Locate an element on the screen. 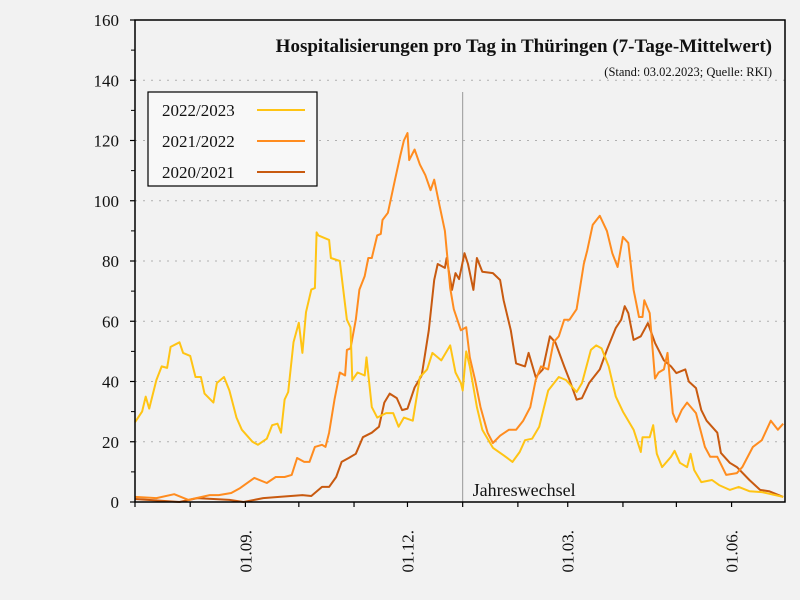 Image resolution: width=800 pixels, height=600 pixels. legend-label: 2022/2023 is located at coordinates (198, 110).